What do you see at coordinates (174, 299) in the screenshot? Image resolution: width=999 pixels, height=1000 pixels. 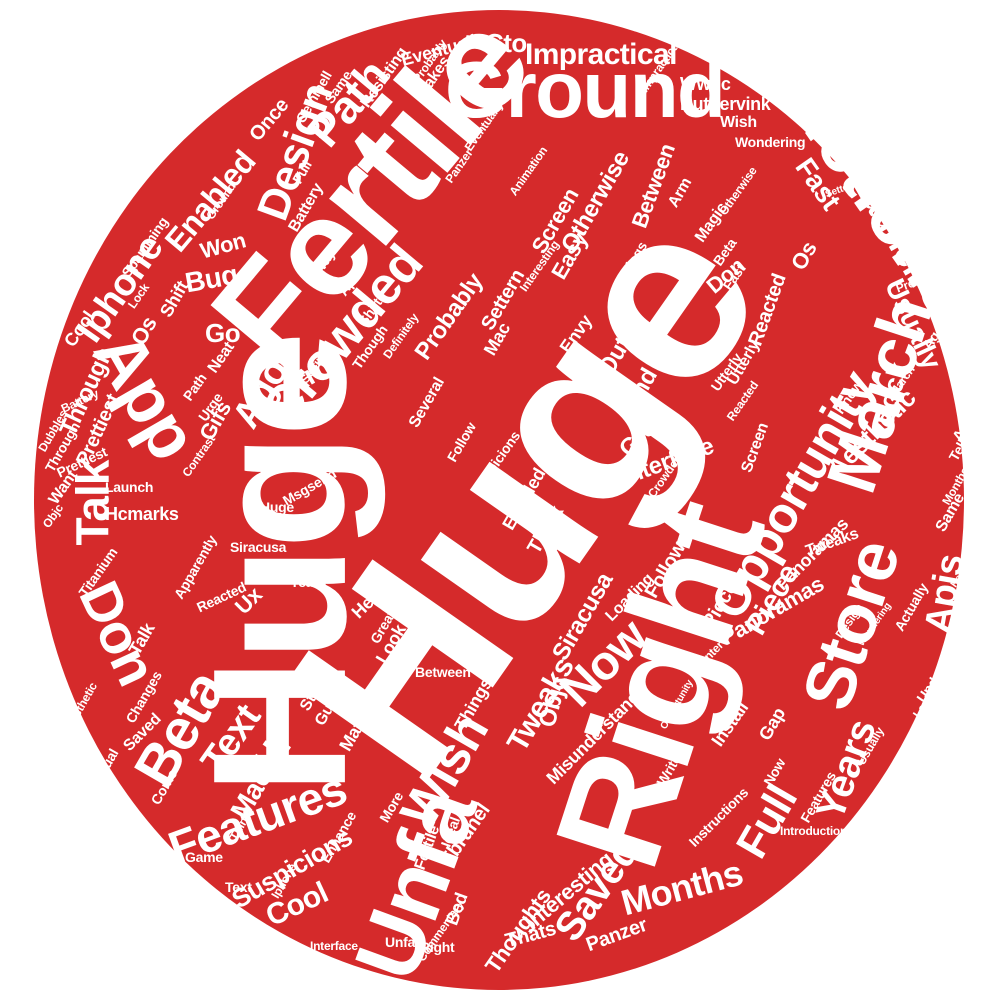 I see `cloud-word-shift: Shift` at bounding box center [174, 299].